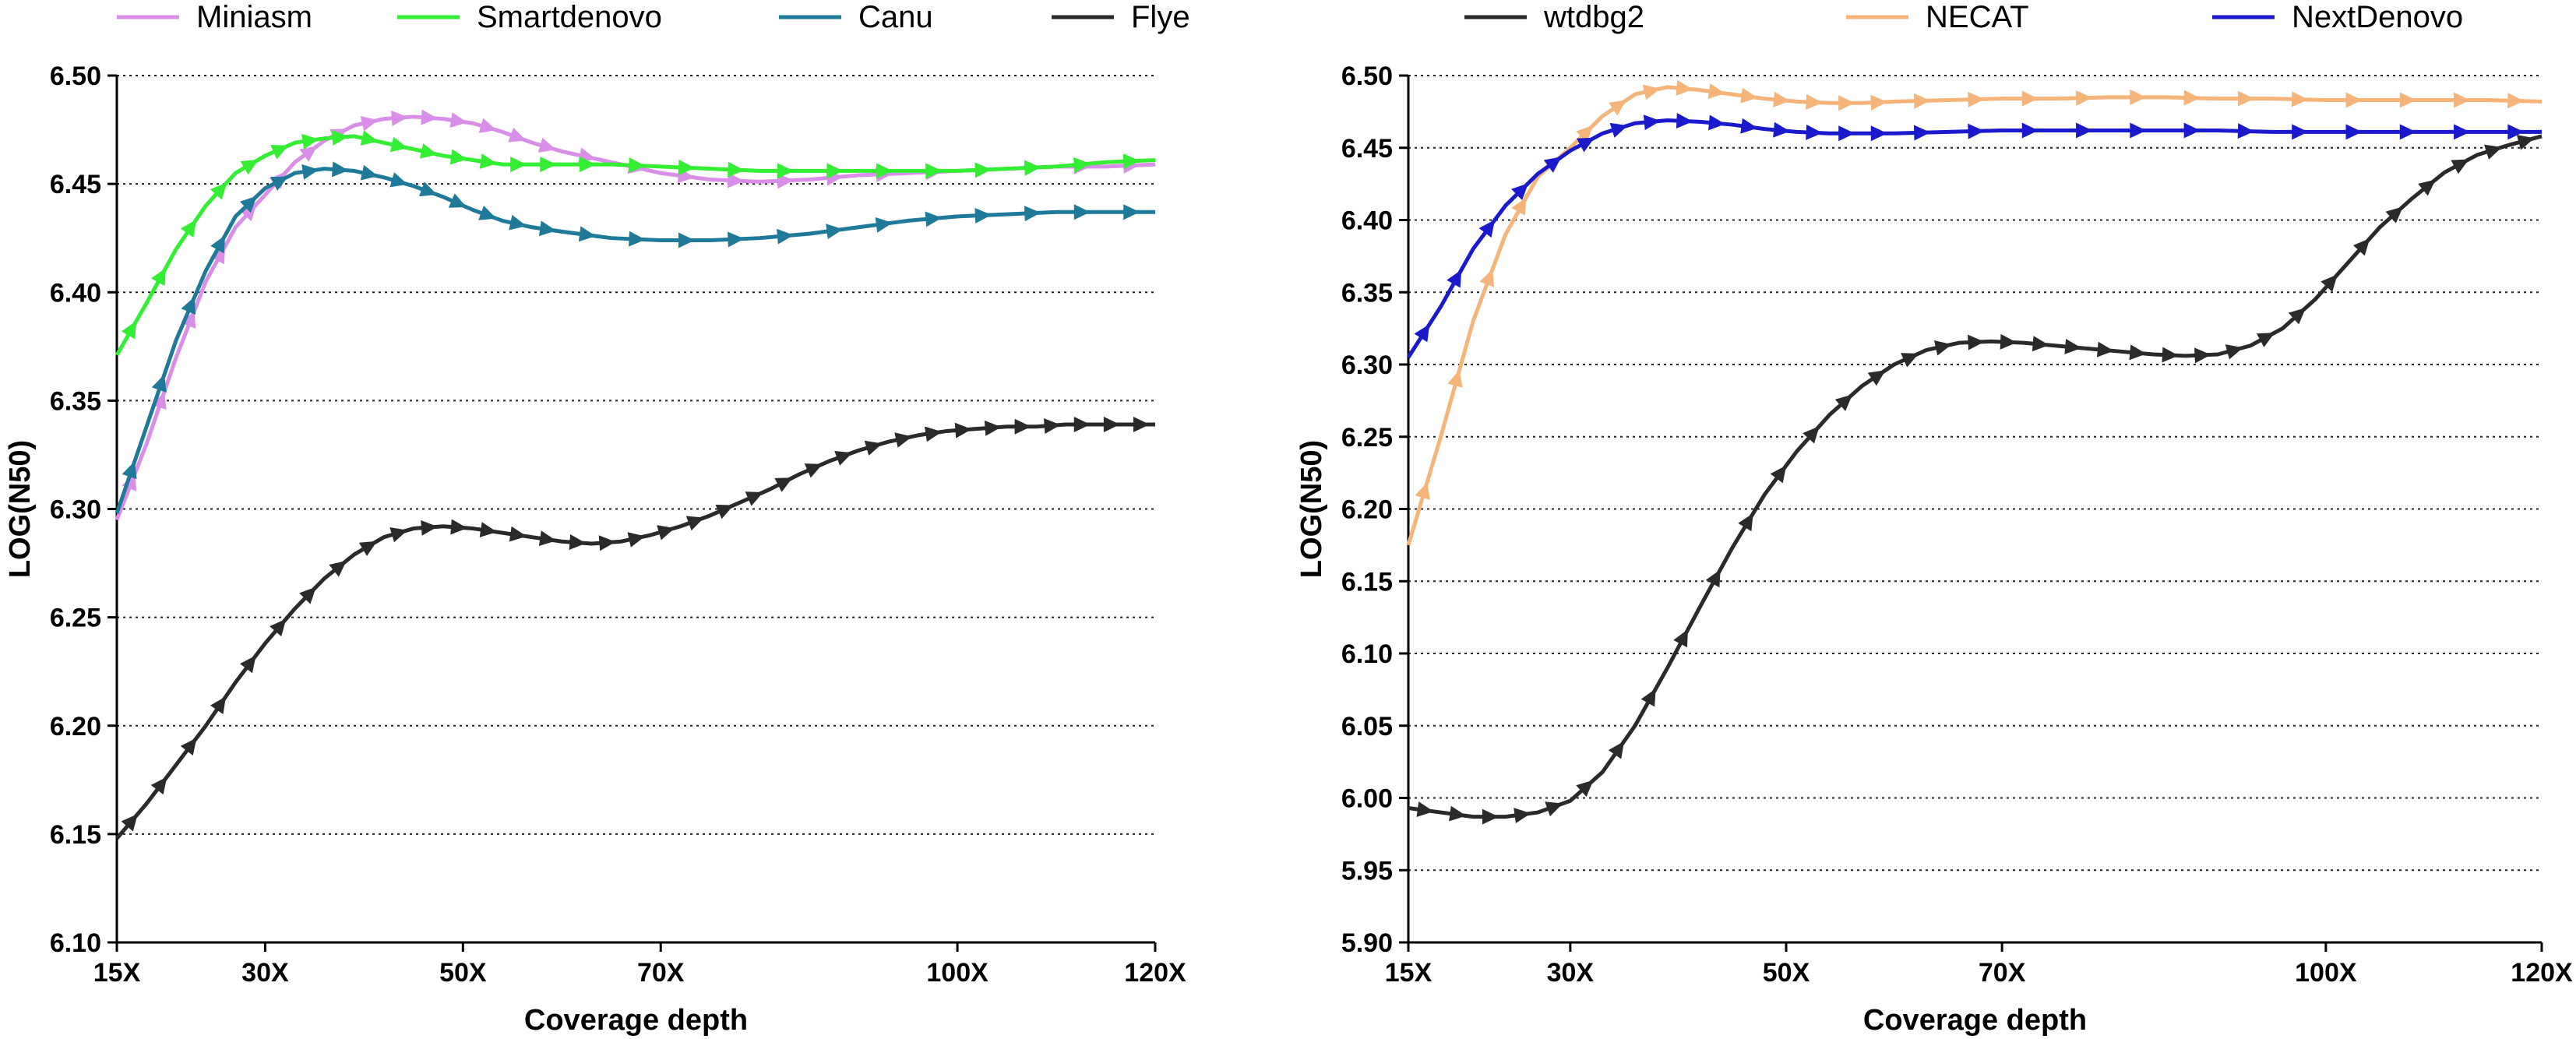 The height and width of the screenshot is (1039, 2576). Describe the element at coordinates (75, 726) in the screenshot. I see `y-tick-label: 6.20` at that location.